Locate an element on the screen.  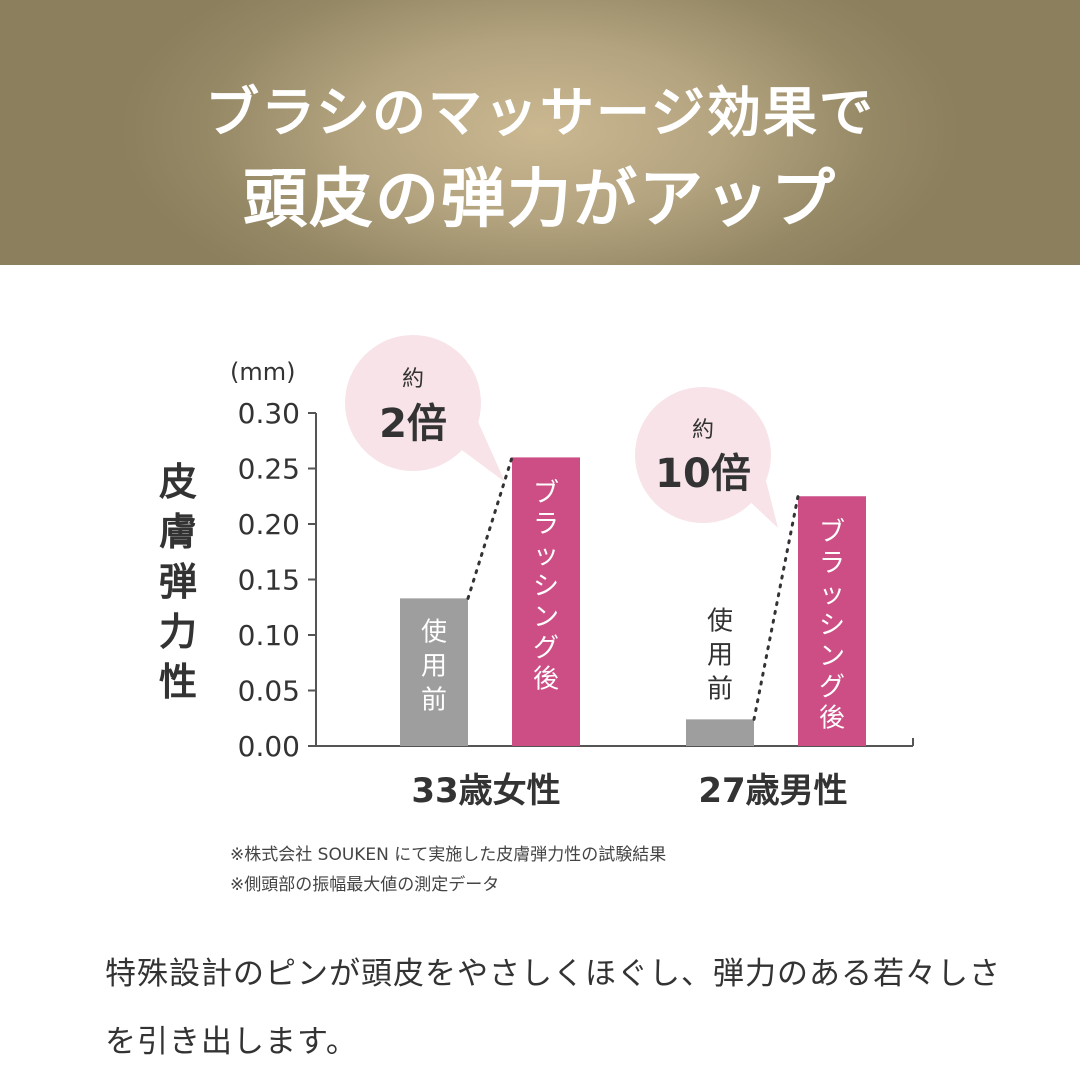
bubble-1: 約 2倍 is located at coordinates (425, 408).